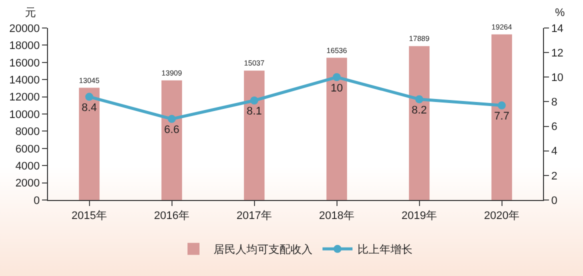 This screenshot has height=276, width=583. What do you see at coordinates (172, 216) in the screenshot?
I see `x-tick-label: 2016年` at bounding box center [172, 216].